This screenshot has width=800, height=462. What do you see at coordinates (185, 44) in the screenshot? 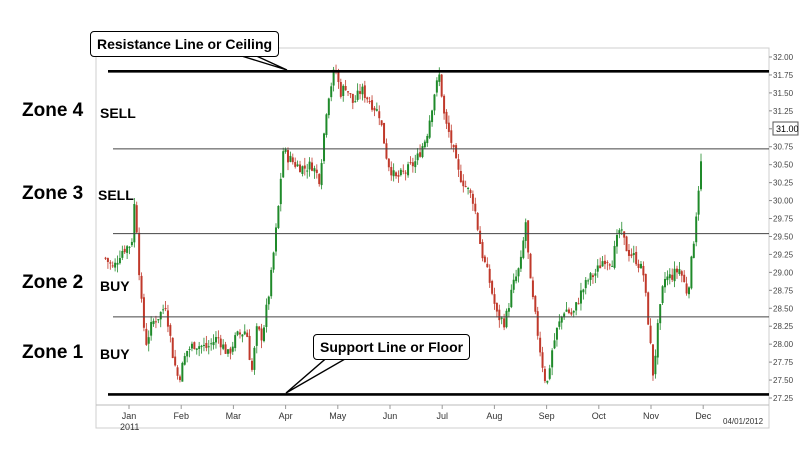
I see `resistance-callout: Resistance Line or Ceiling` at bounding box center [185, 44].